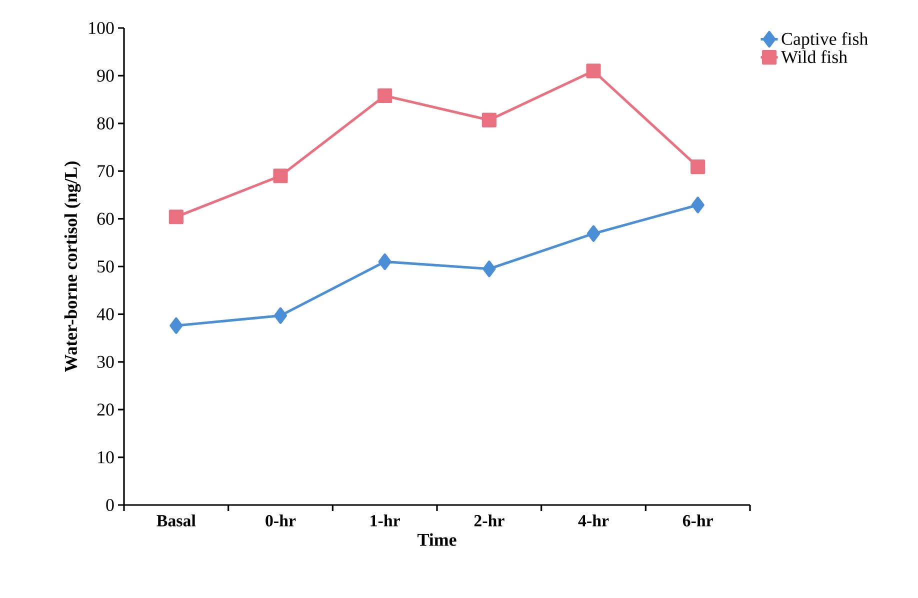 The height and width of the screenshot is (598, 918). I want to click on x-axis-title: Time, so click(437, 539).